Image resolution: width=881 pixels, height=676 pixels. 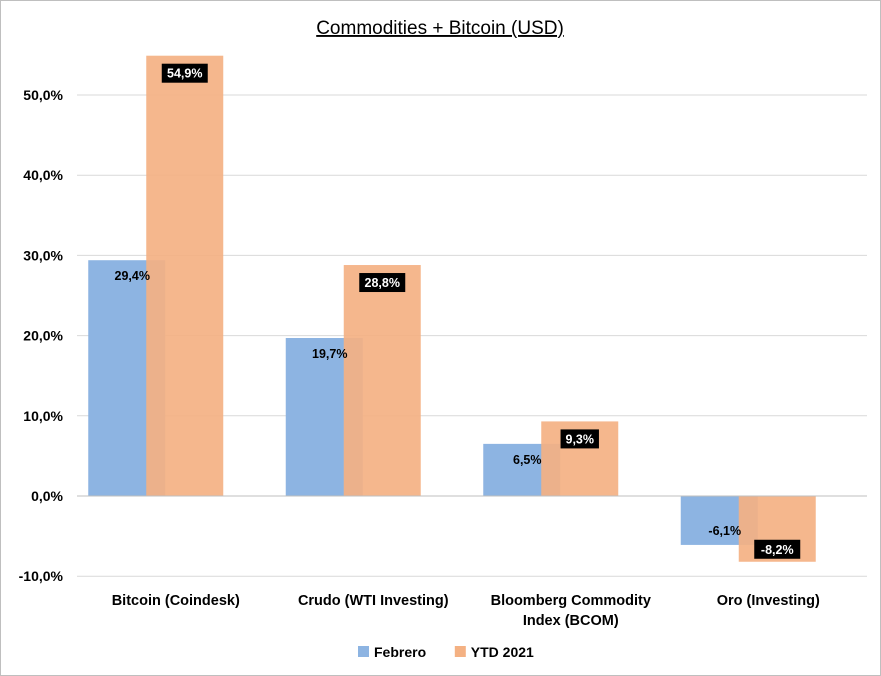 I want to click on y-tick-label: 40,0%, so click(x=43, y=175).